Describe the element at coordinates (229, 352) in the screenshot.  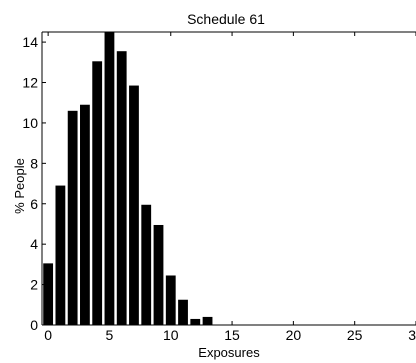
I see `x-axis-label: Exposures` at that location.